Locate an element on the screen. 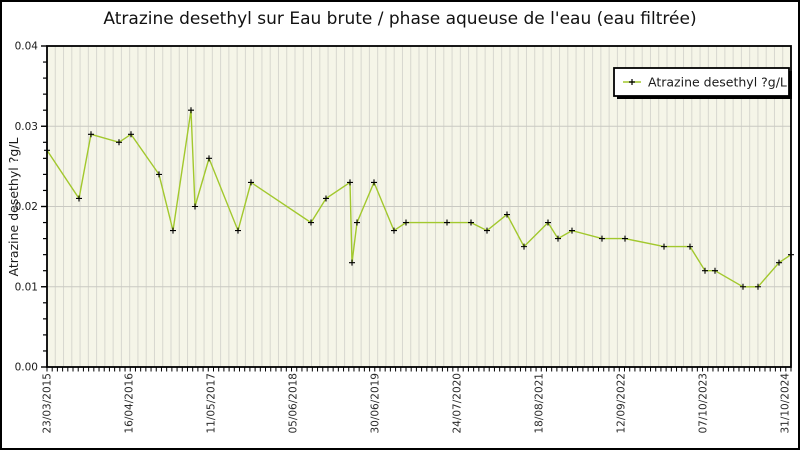 The width and height of the screenshot is (800, 450). x-tick-label: 12/09/2022 is located at coordinates (622, 403).